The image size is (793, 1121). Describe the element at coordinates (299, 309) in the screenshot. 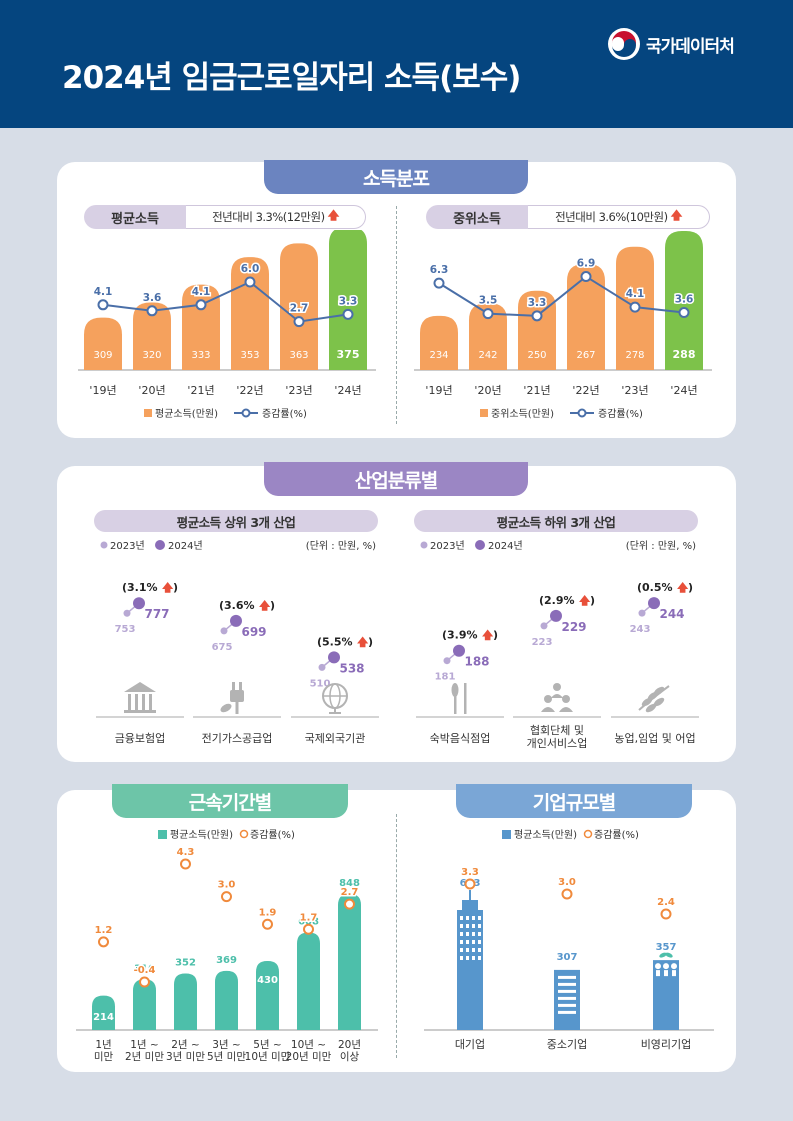

I see `rate-label: 2.7` at that location.